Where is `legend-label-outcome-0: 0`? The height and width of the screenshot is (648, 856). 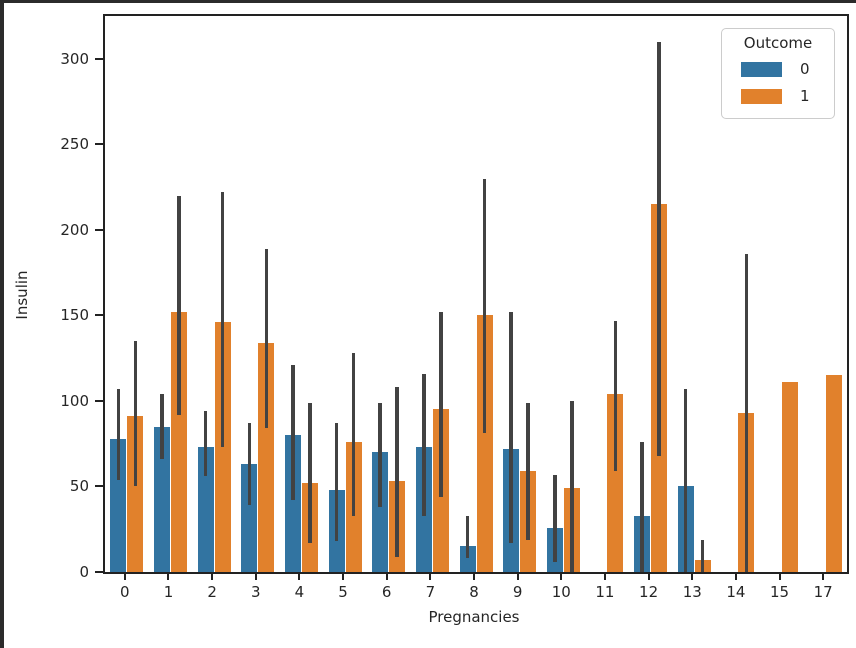 legend-label-outcome-0: 0 is located at coordinates (805, 69).